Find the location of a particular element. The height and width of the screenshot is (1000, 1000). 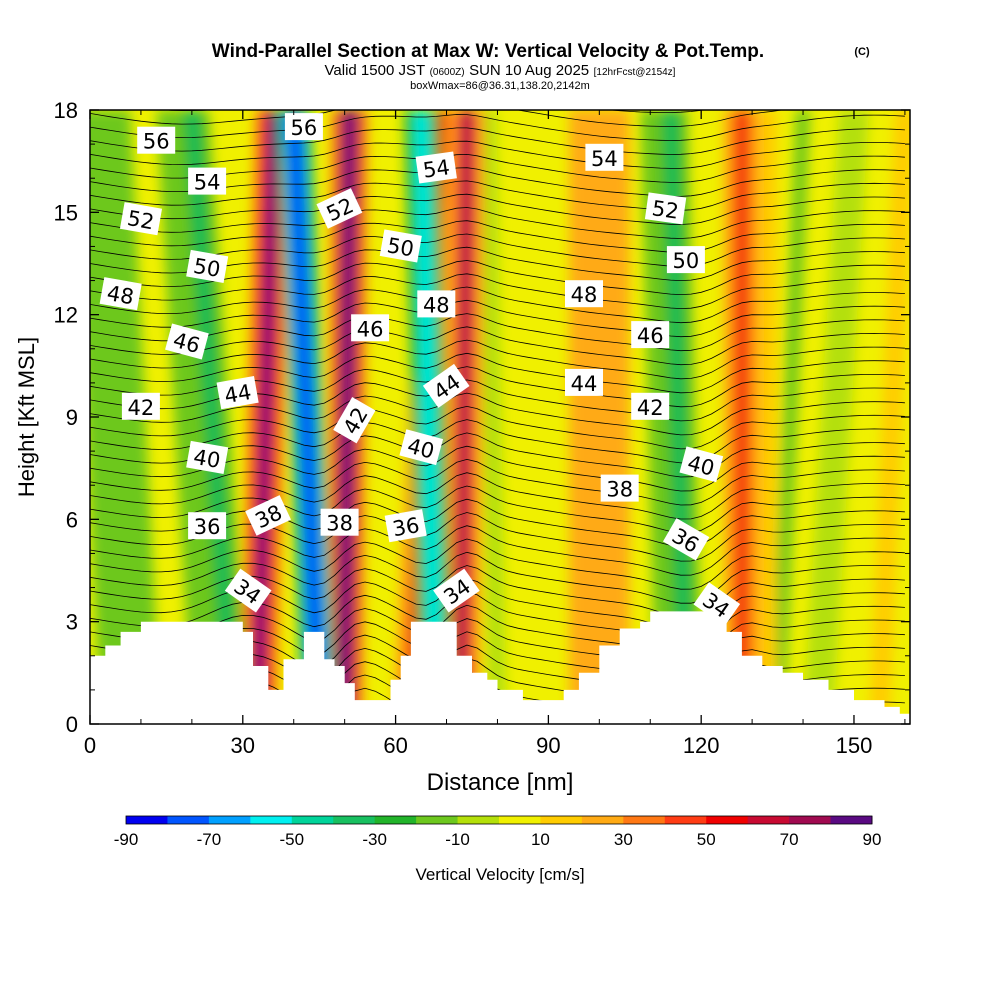

x-tick-label: 90 is located at coordinates (548, 745).